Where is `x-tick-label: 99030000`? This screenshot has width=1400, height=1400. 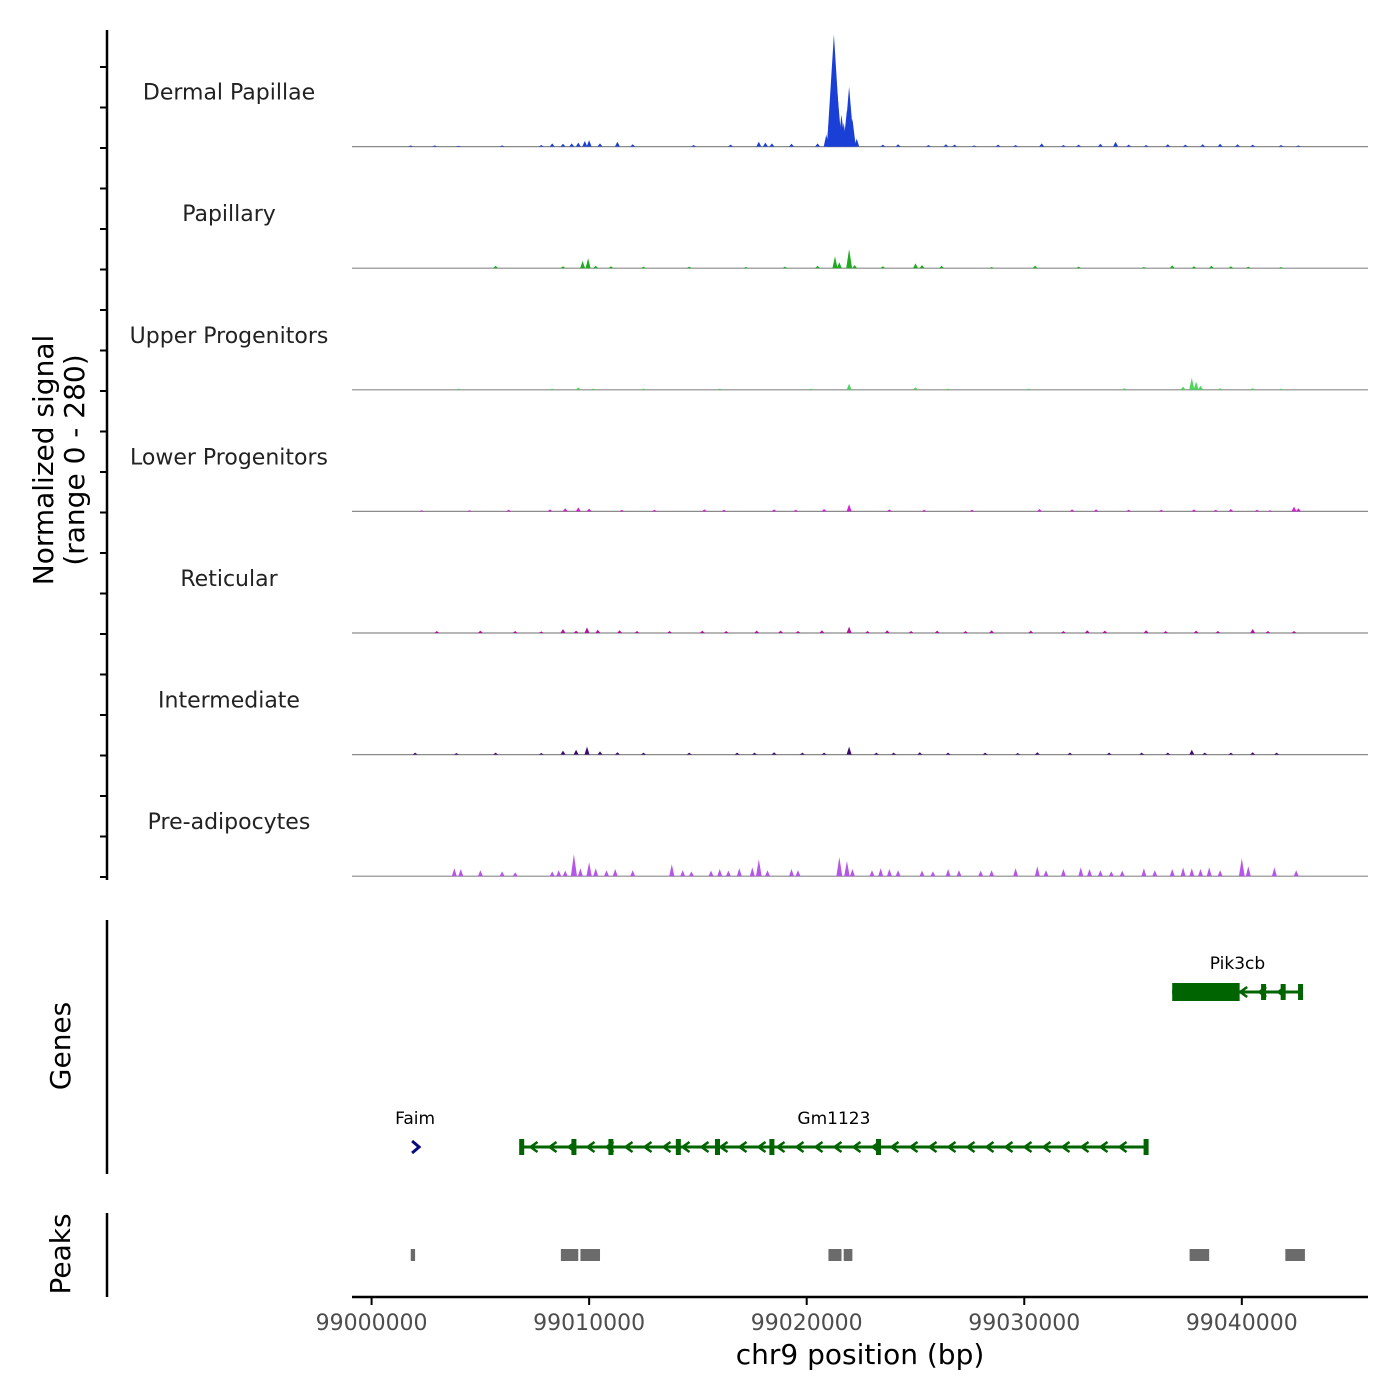 x-tick-label: 99030000 is located at coordinates (1024, 1323).